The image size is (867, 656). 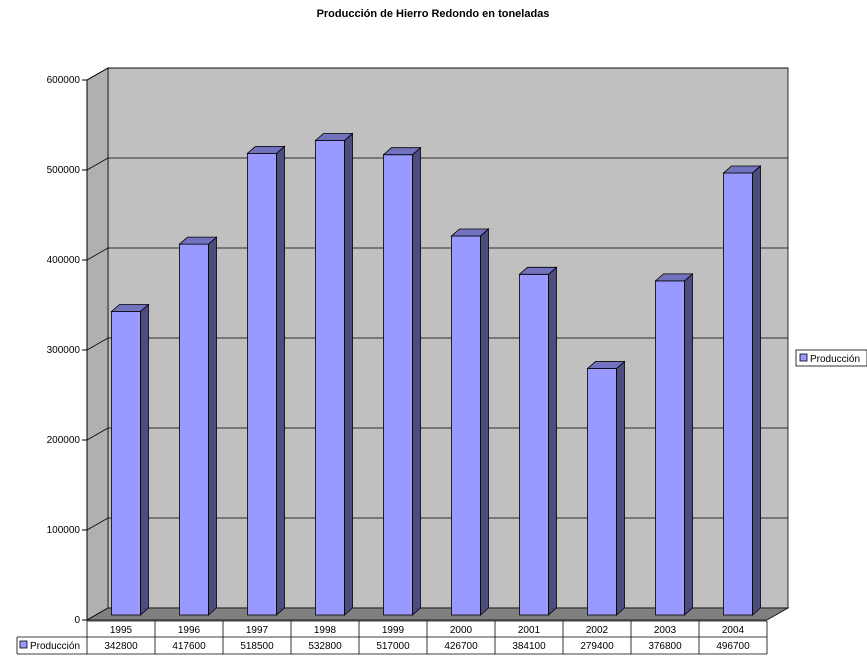 What do you see at coordinates (461, 630) in the screenshot?
I see `x-tick-label: 2000` at bounding box center [461, 630].